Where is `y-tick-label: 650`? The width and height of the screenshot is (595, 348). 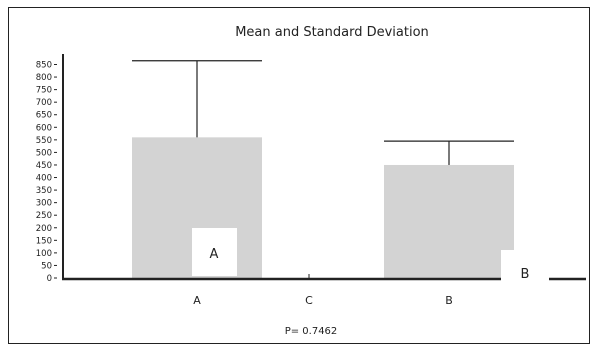
y-tick-label: 650 is located at coordinates (44, 116).